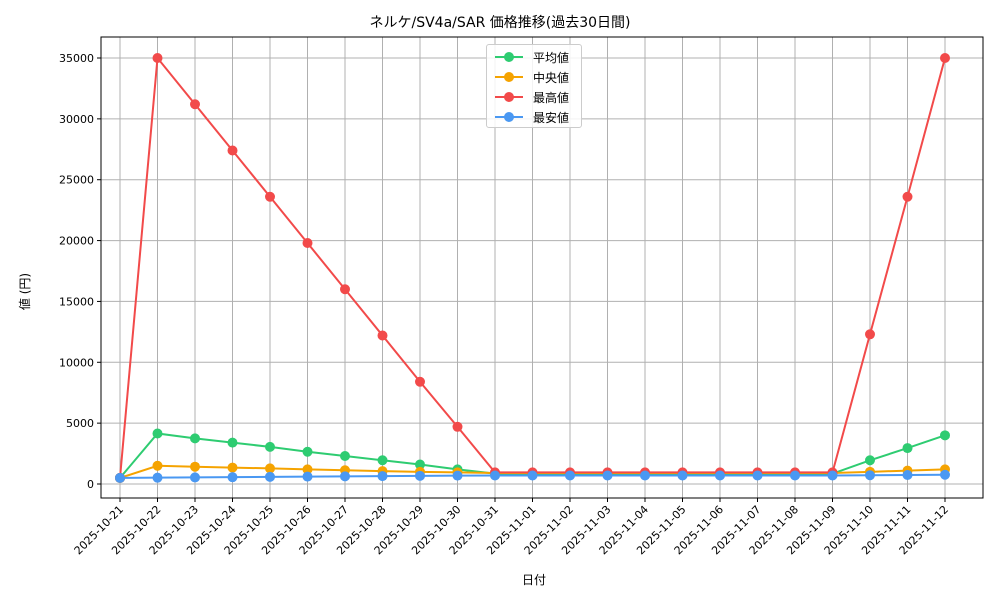 This screenshot has height=600, width=1000. What do you see at coordinates (80, 271) in the screenshot?
I see `y-axis-ticks: 0 5000 10000 15000 20000 25000 30000 35000` at bounding box center [80, 271].